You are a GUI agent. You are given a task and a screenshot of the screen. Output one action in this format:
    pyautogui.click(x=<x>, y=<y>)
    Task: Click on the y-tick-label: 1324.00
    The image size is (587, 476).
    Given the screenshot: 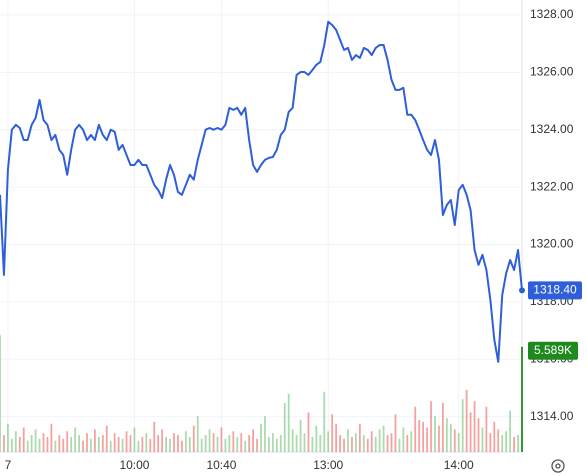 What is the action you would take?
    pyautogui.click(x=552, y=129)
    